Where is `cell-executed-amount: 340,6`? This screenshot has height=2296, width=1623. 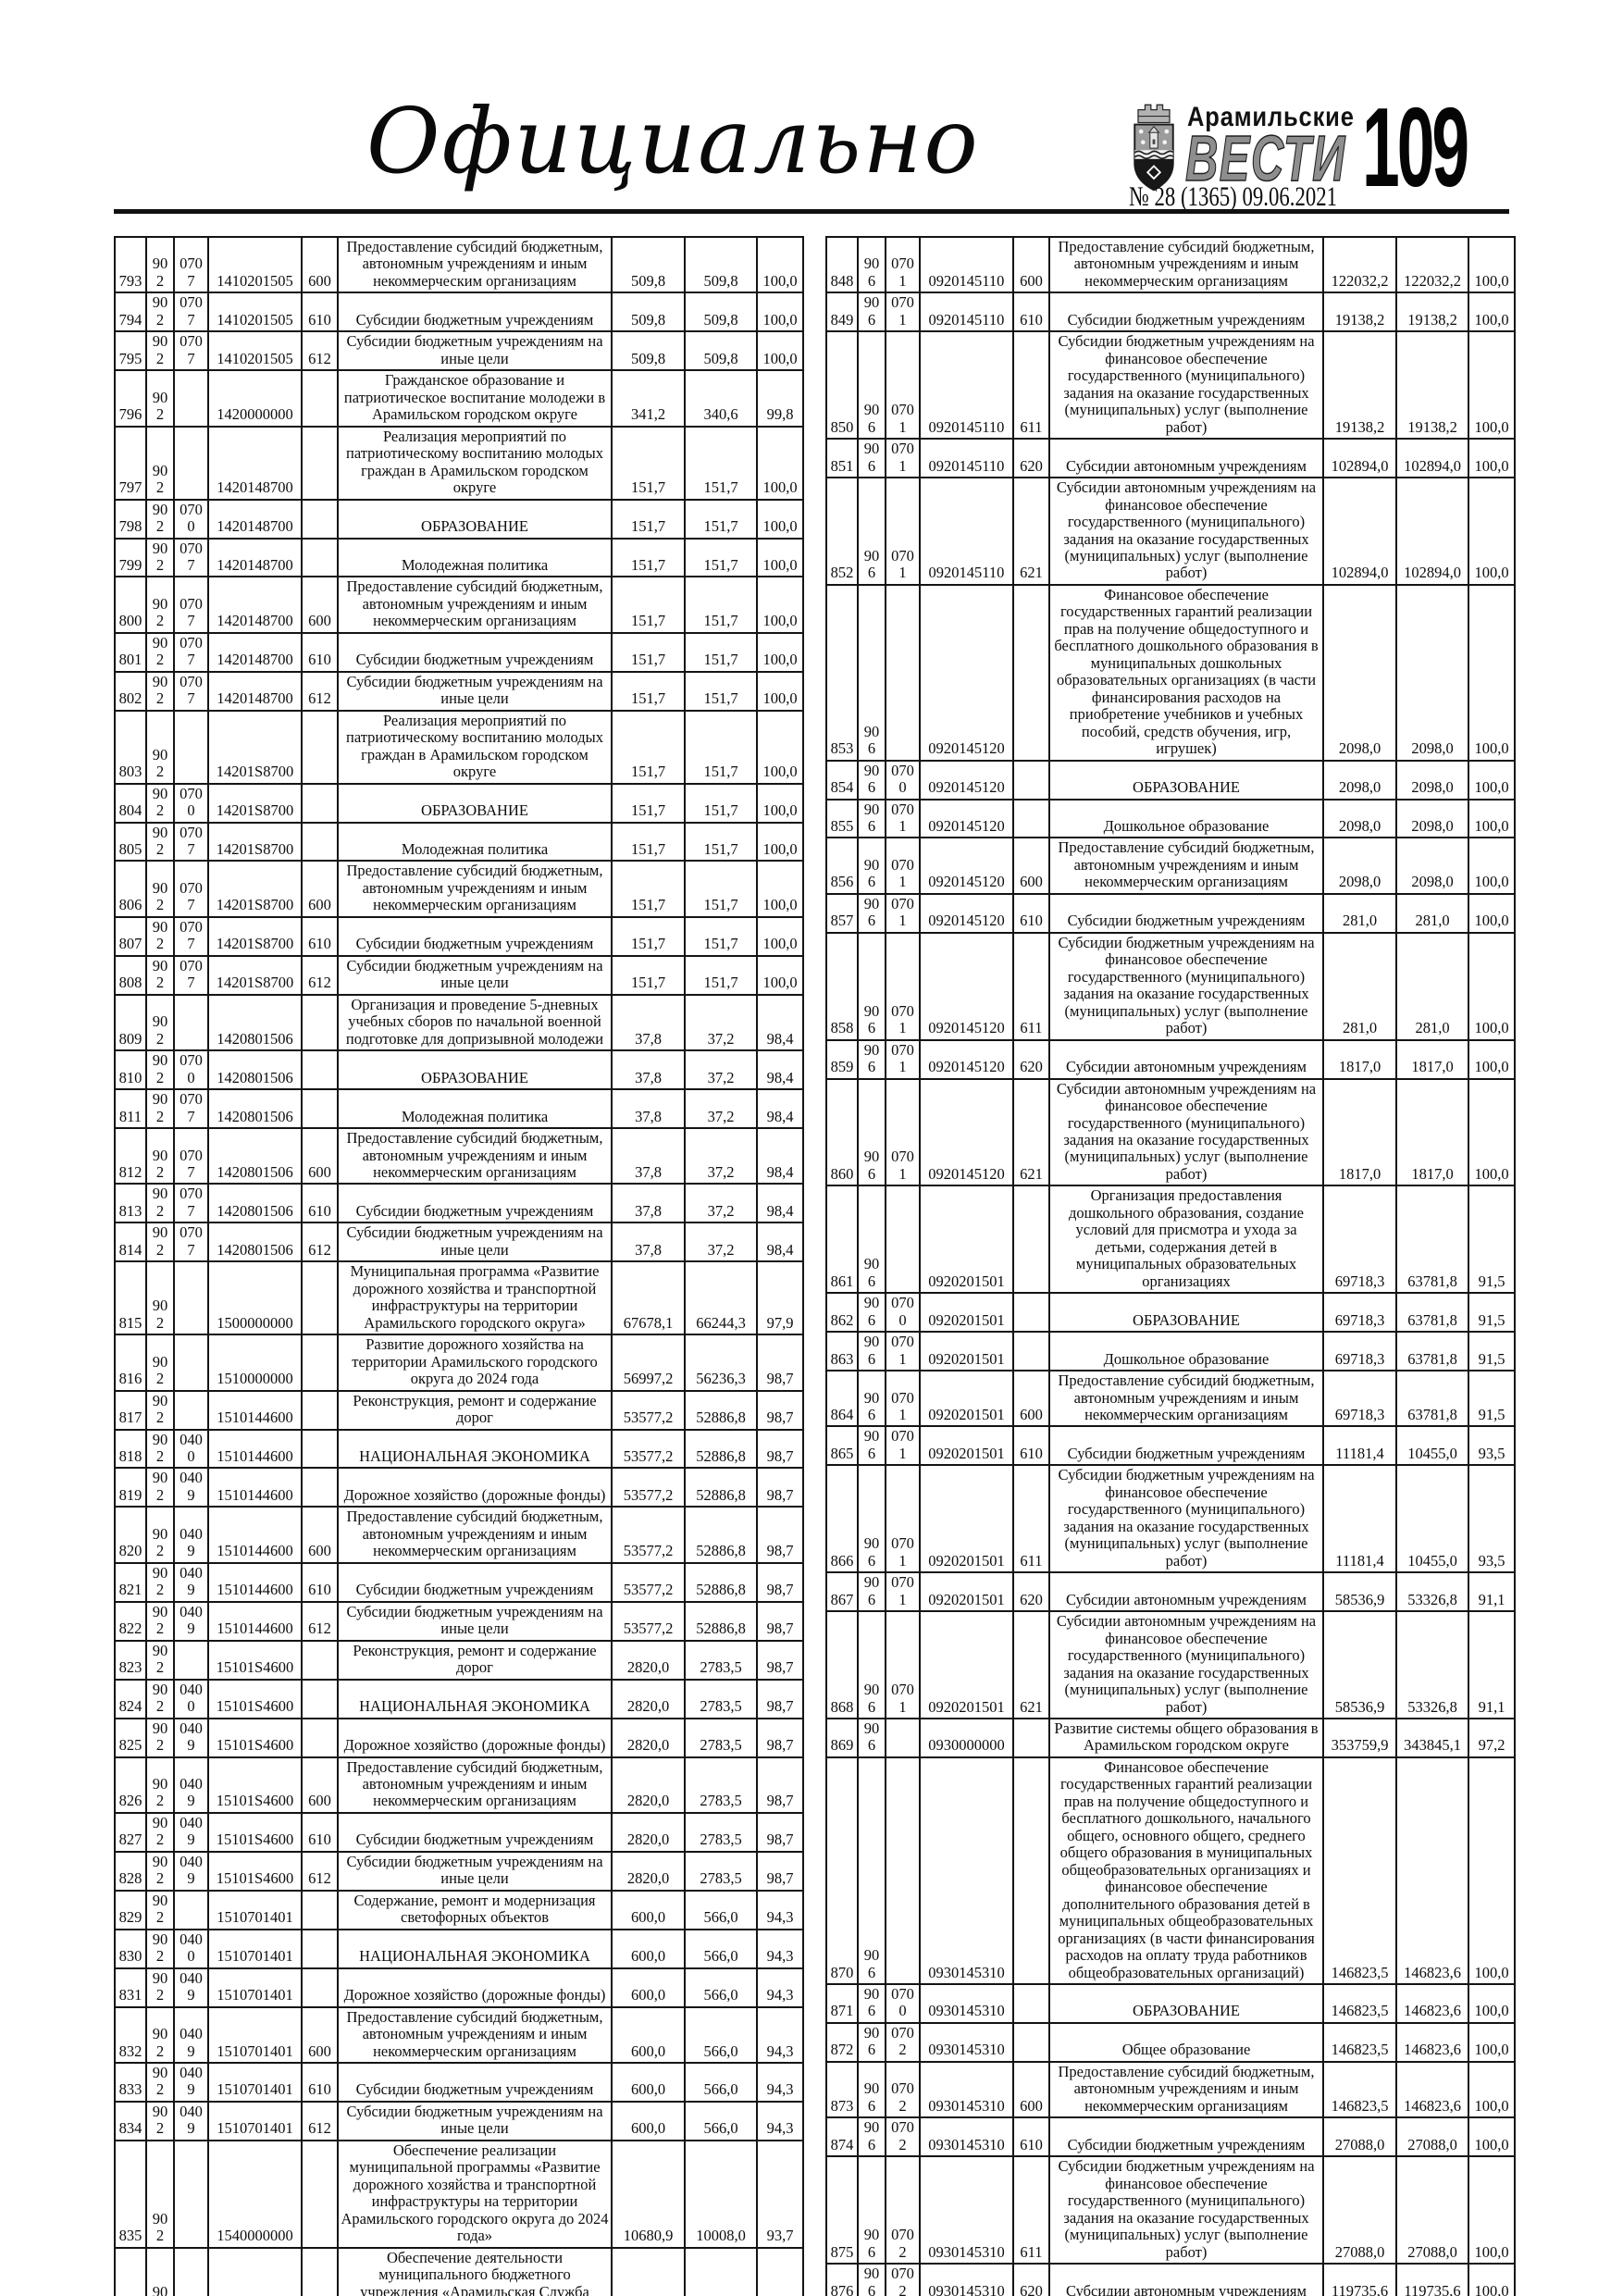
cell-executed-amount: 340,6 is located at coordinates (721, 399).